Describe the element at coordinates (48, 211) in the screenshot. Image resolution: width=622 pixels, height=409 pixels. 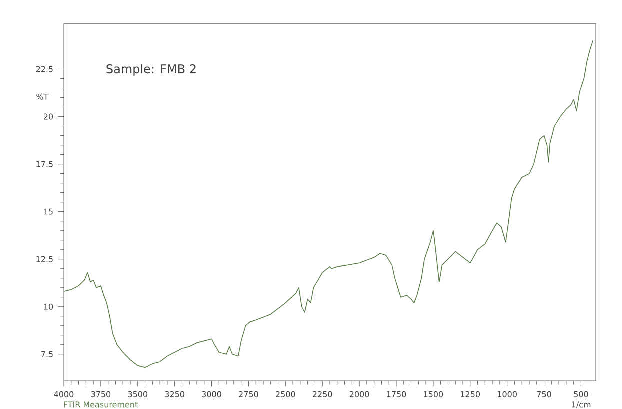
I see `y-tick-label: 15` at that location.